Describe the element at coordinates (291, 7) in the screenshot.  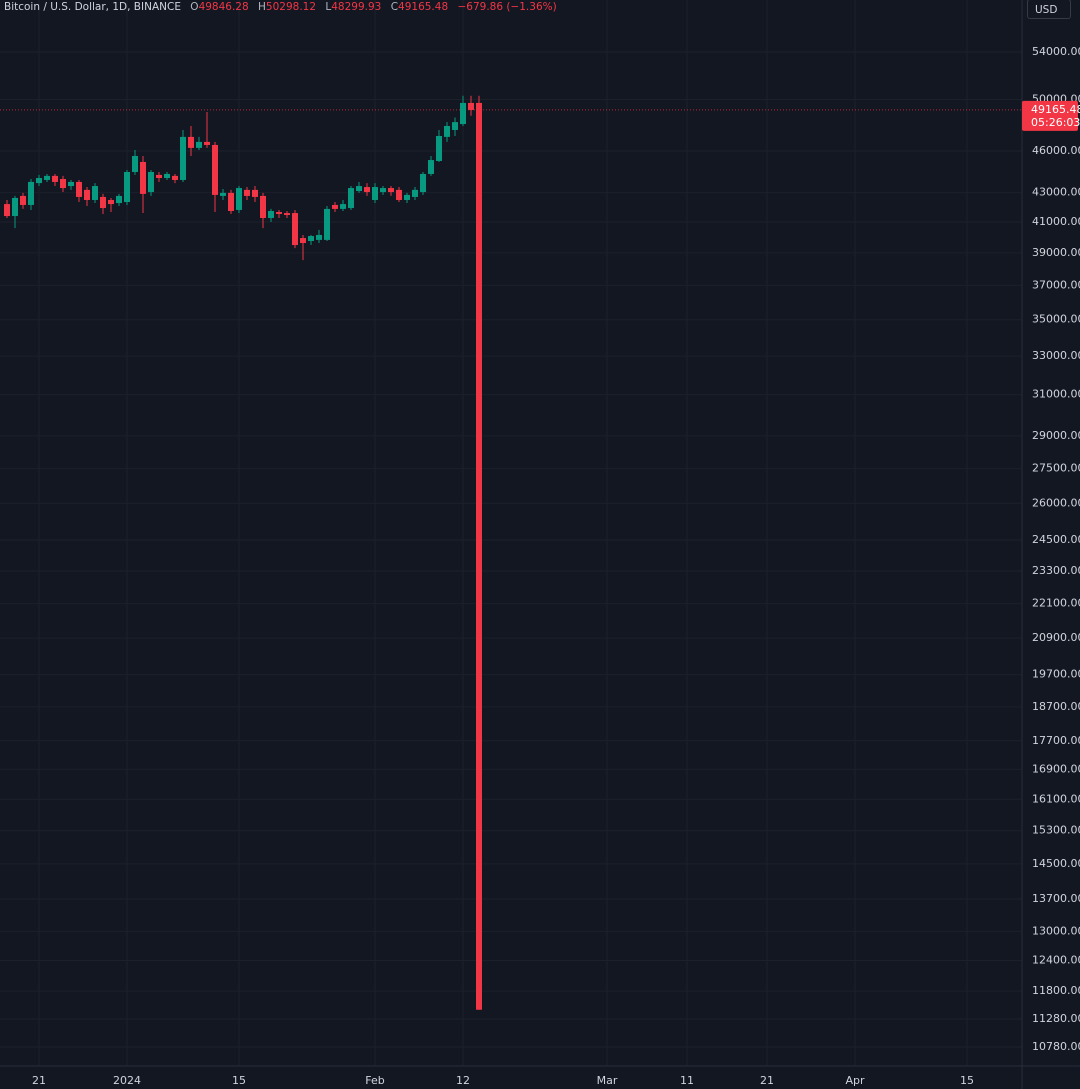
I see `ohlc-value: 50298.12` at that location.